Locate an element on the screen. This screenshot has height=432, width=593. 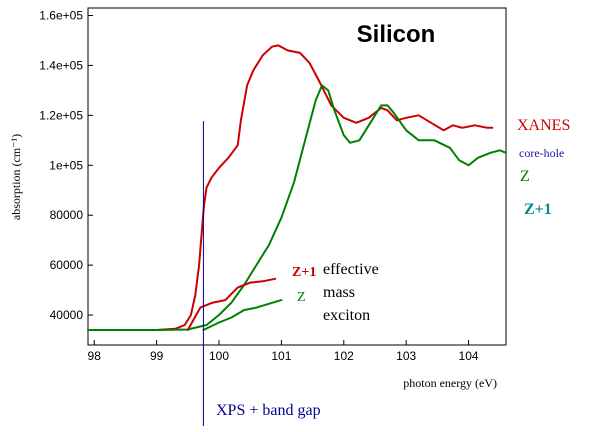
y-tick-label: 60000 is located at coordinates (67, 265).